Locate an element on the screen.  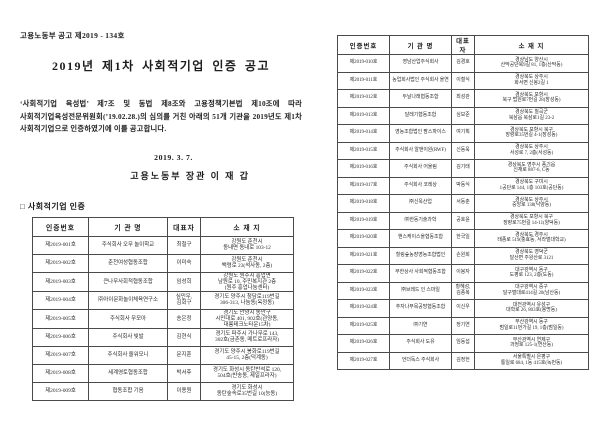
address-cell: 서울특별시 은평구 통일로 684, 1동 415호(녹번동) is located at coordinates (531, 360).